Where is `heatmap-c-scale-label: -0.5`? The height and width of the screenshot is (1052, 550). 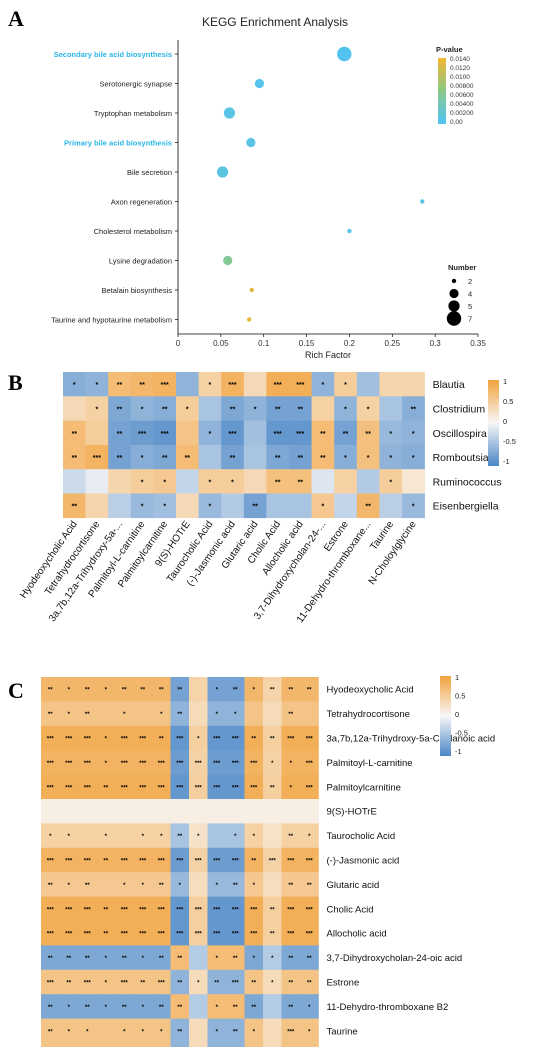
heatmap-c-scale-label: -0.5 is located at coordinates (461, 733).